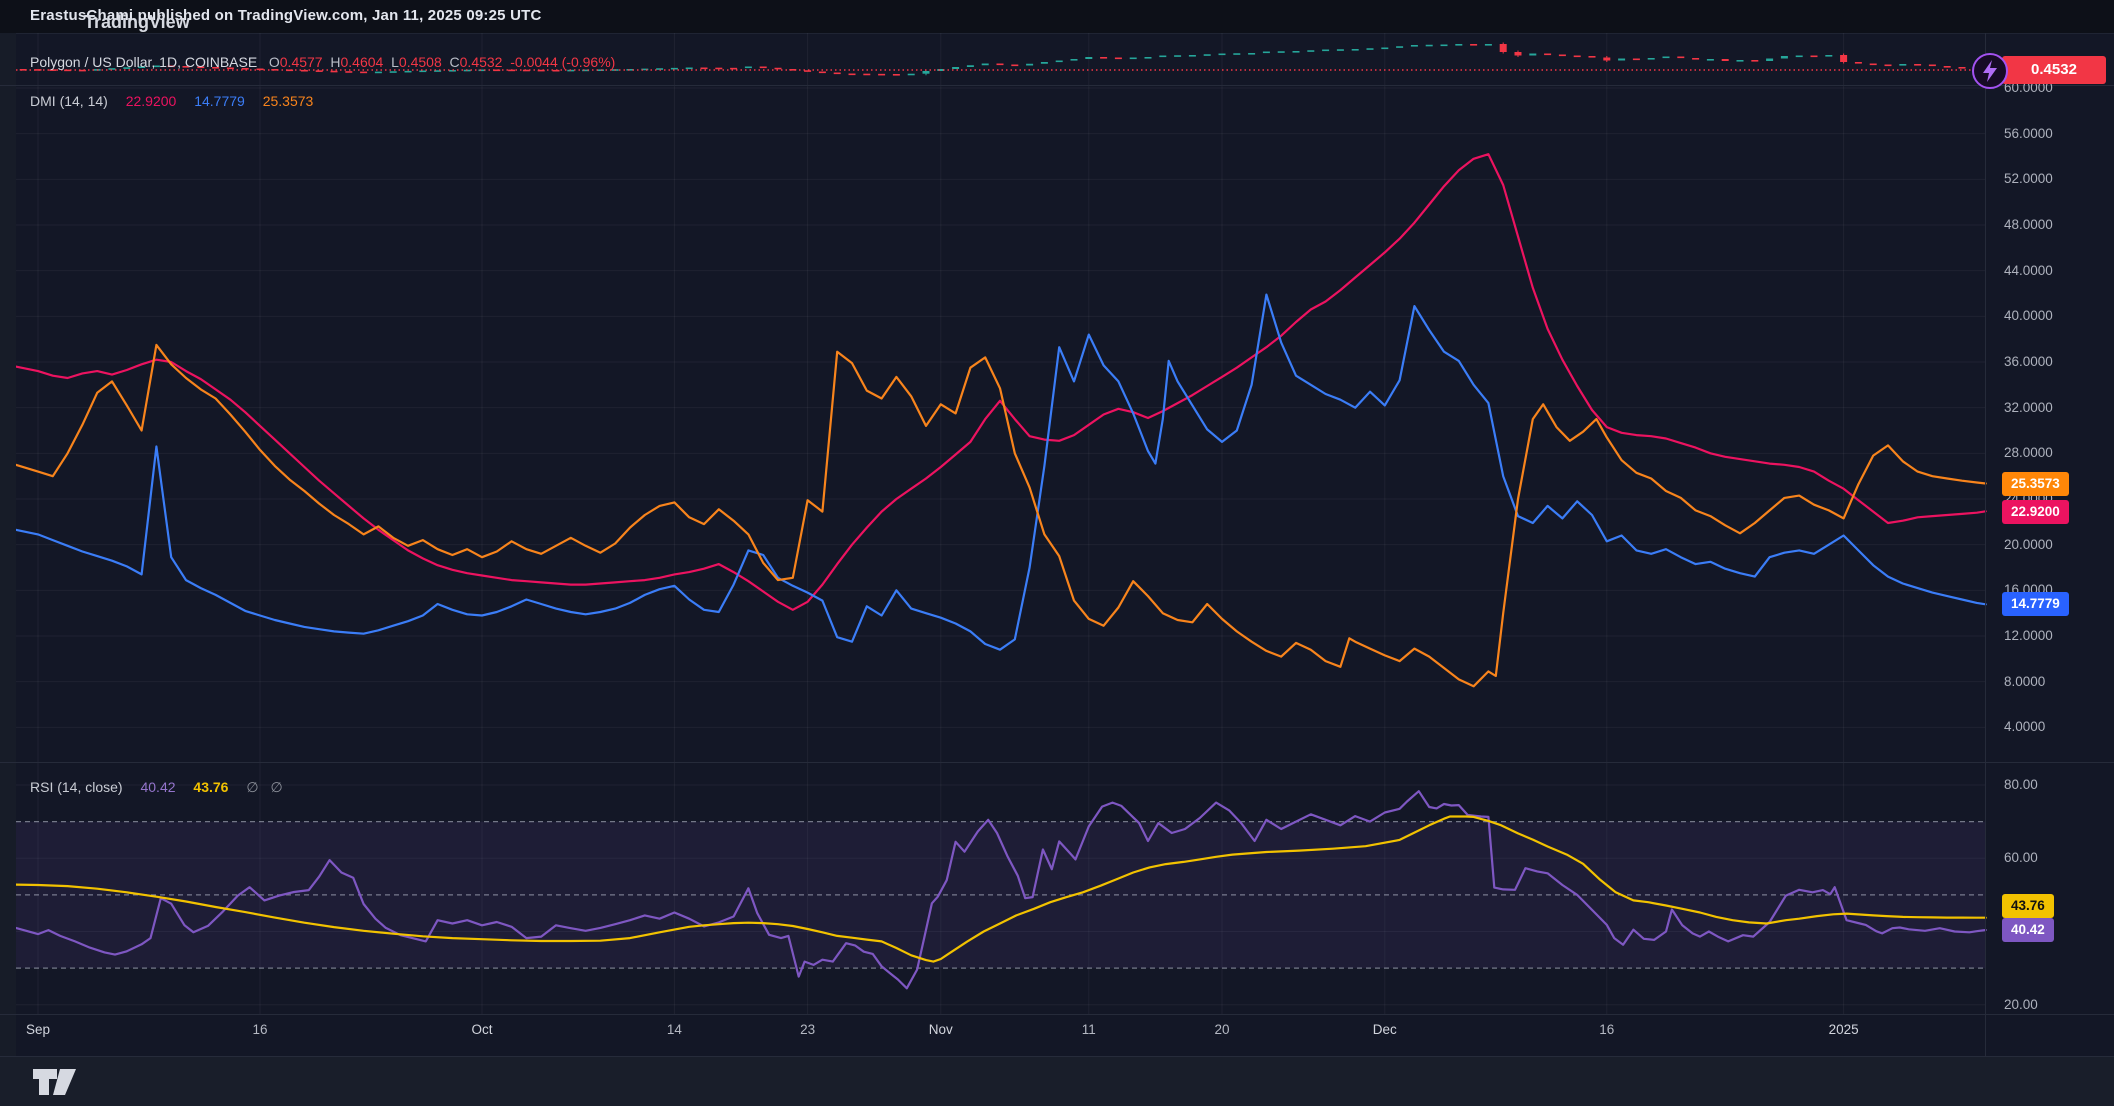  What do you see at coordinates (808, 1029) in the screenshot?
I see `time-axis-label-23: 23` at bounding box center [808, 1029].